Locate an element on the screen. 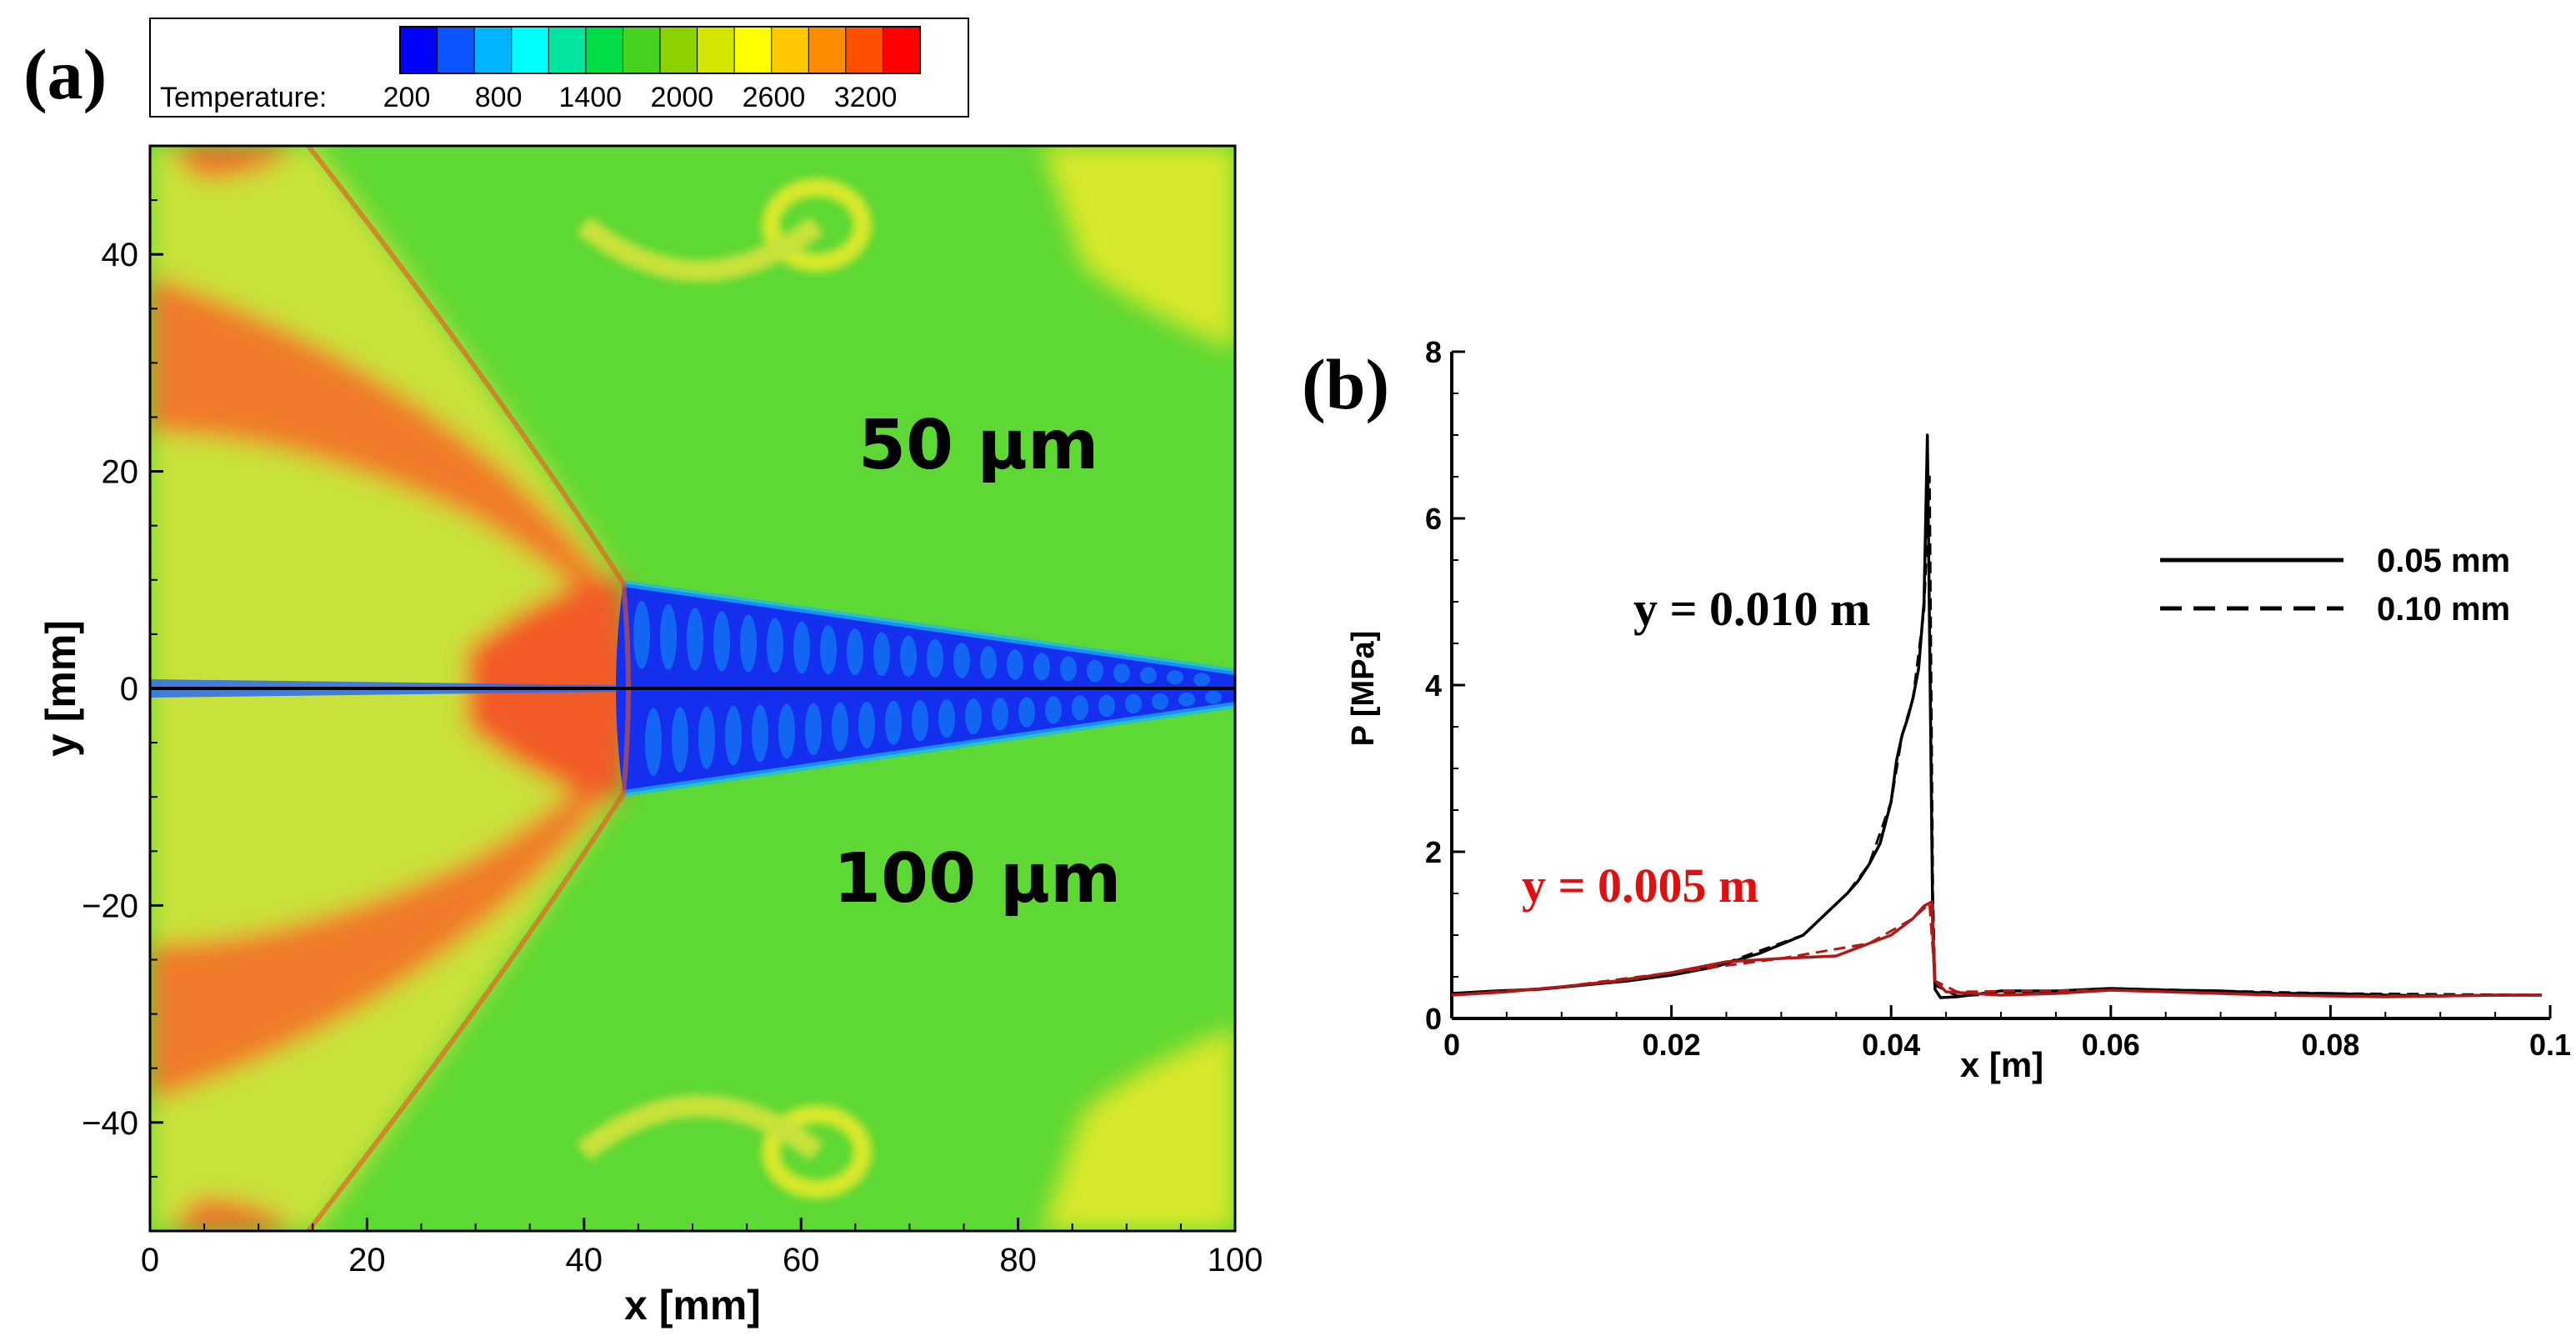 Image resolution: width=2576 pixels, height=1341 pixels. y-tick-label-a: −20 is located at coordinates (110, 906).